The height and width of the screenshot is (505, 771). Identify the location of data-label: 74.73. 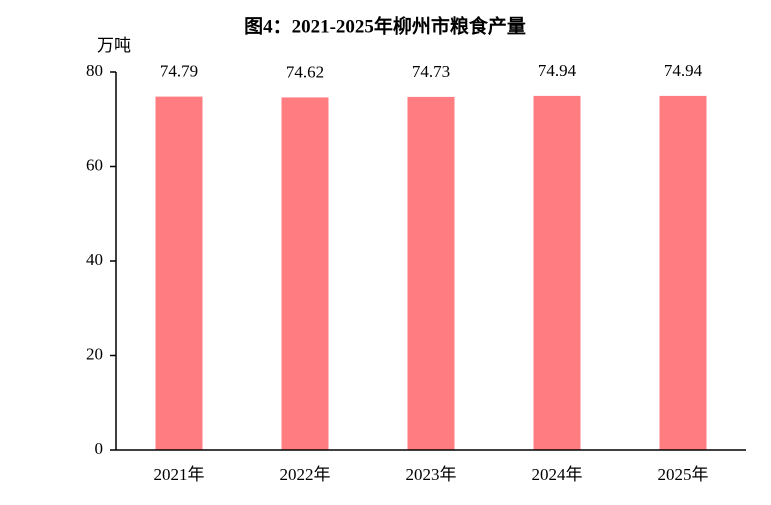
(431, 71).